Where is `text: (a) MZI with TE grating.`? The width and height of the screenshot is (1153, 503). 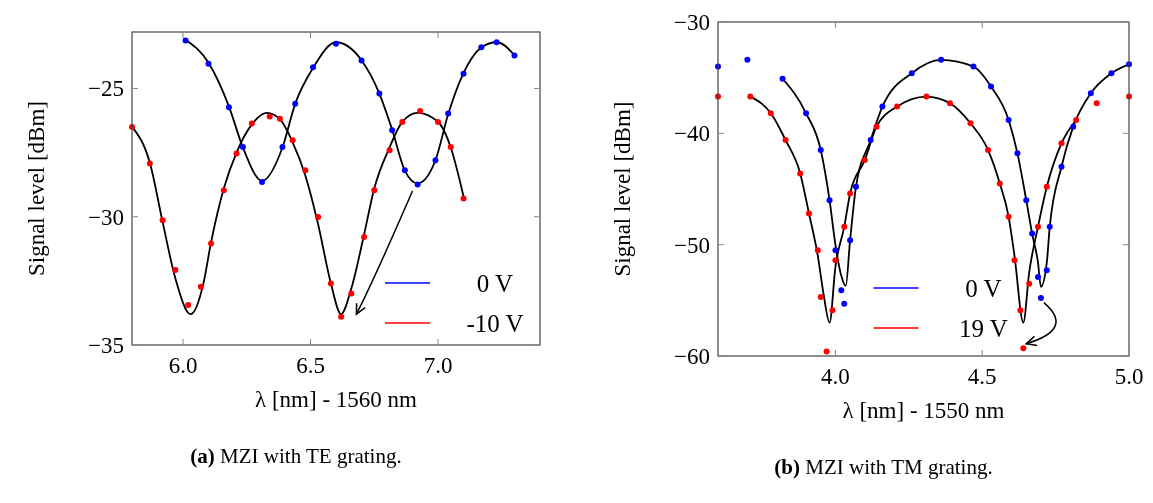
text: (a) MZI with TE grating. is located at coordinates (296, 456).